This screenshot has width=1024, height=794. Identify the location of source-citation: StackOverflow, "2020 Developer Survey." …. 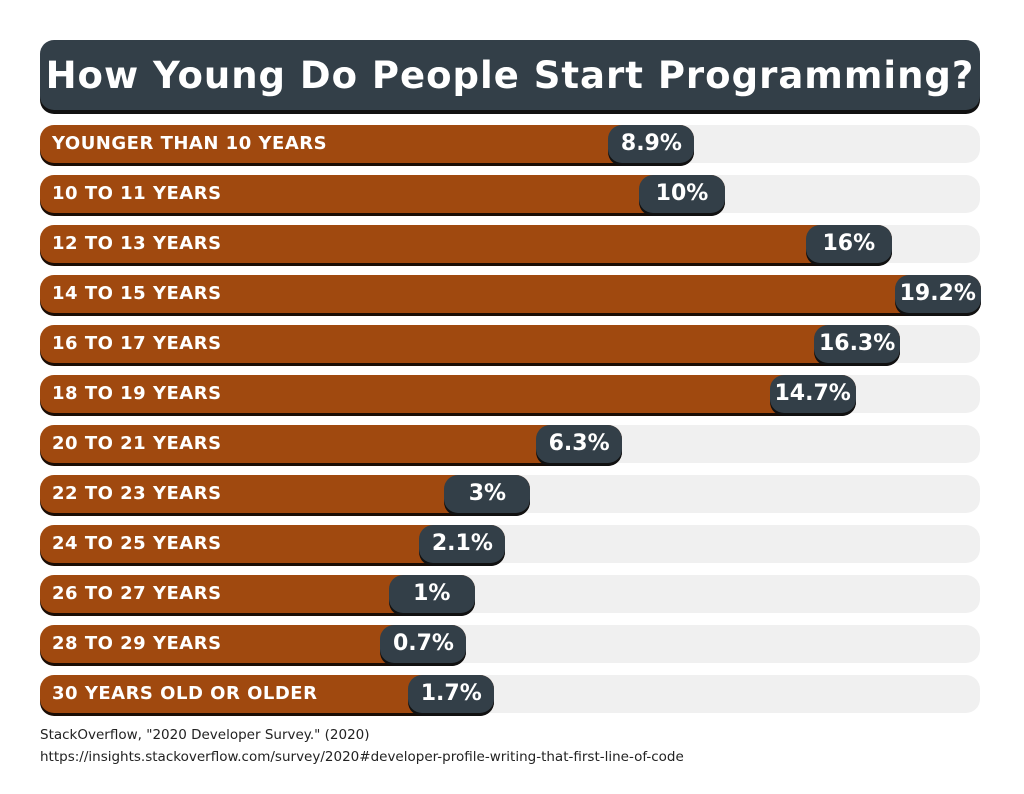
(205, 735).